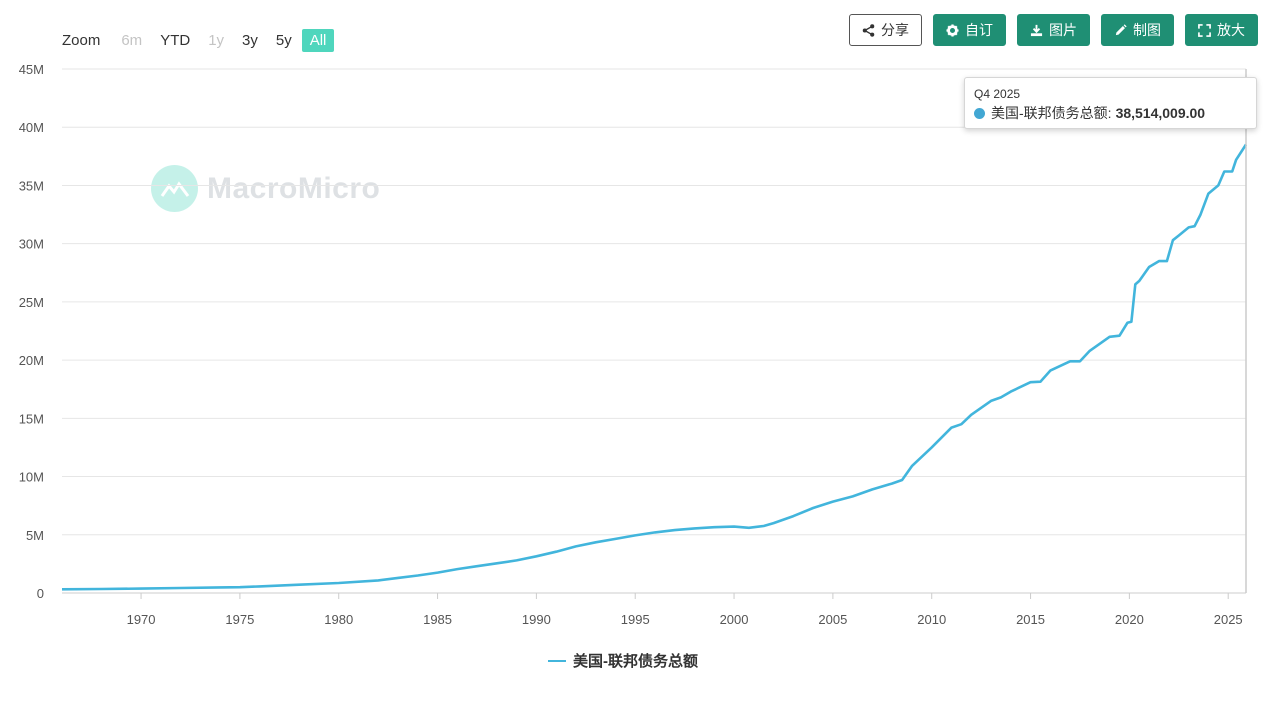 The width and height of the screenshot is (1274, 702). I want to click on x-tick-label: 2005, so click(832, 619).